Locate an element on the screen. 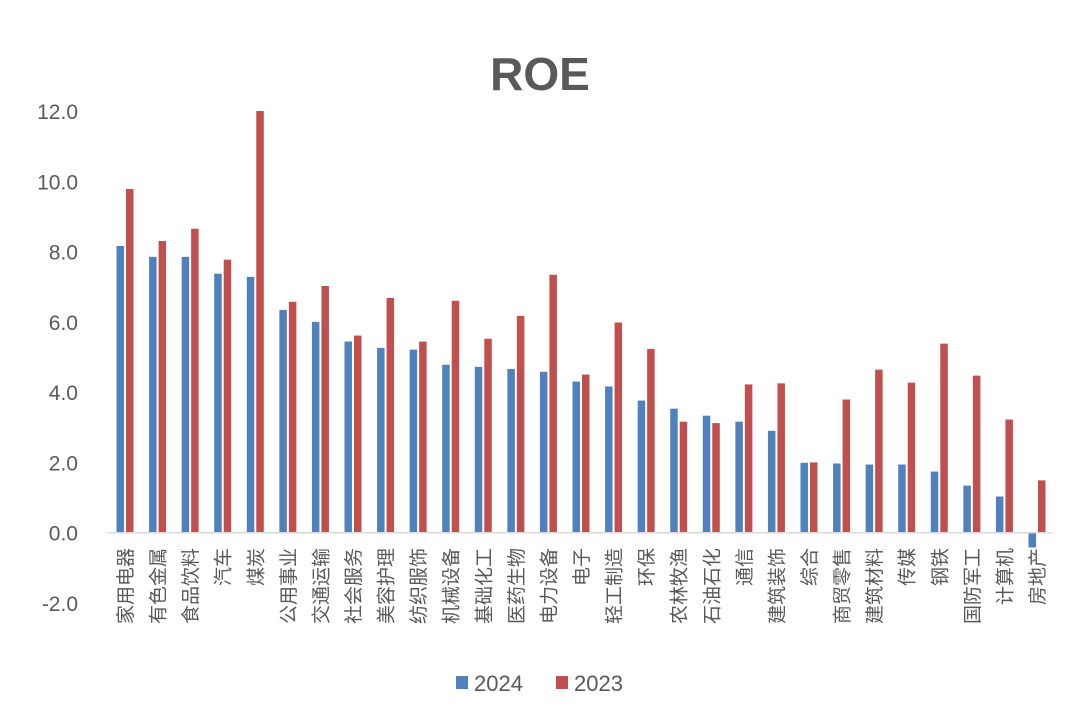 The height and width of the screenshot is (720, 1080). x-tick-label: 有色金属 is located at coordinates (159, 586).